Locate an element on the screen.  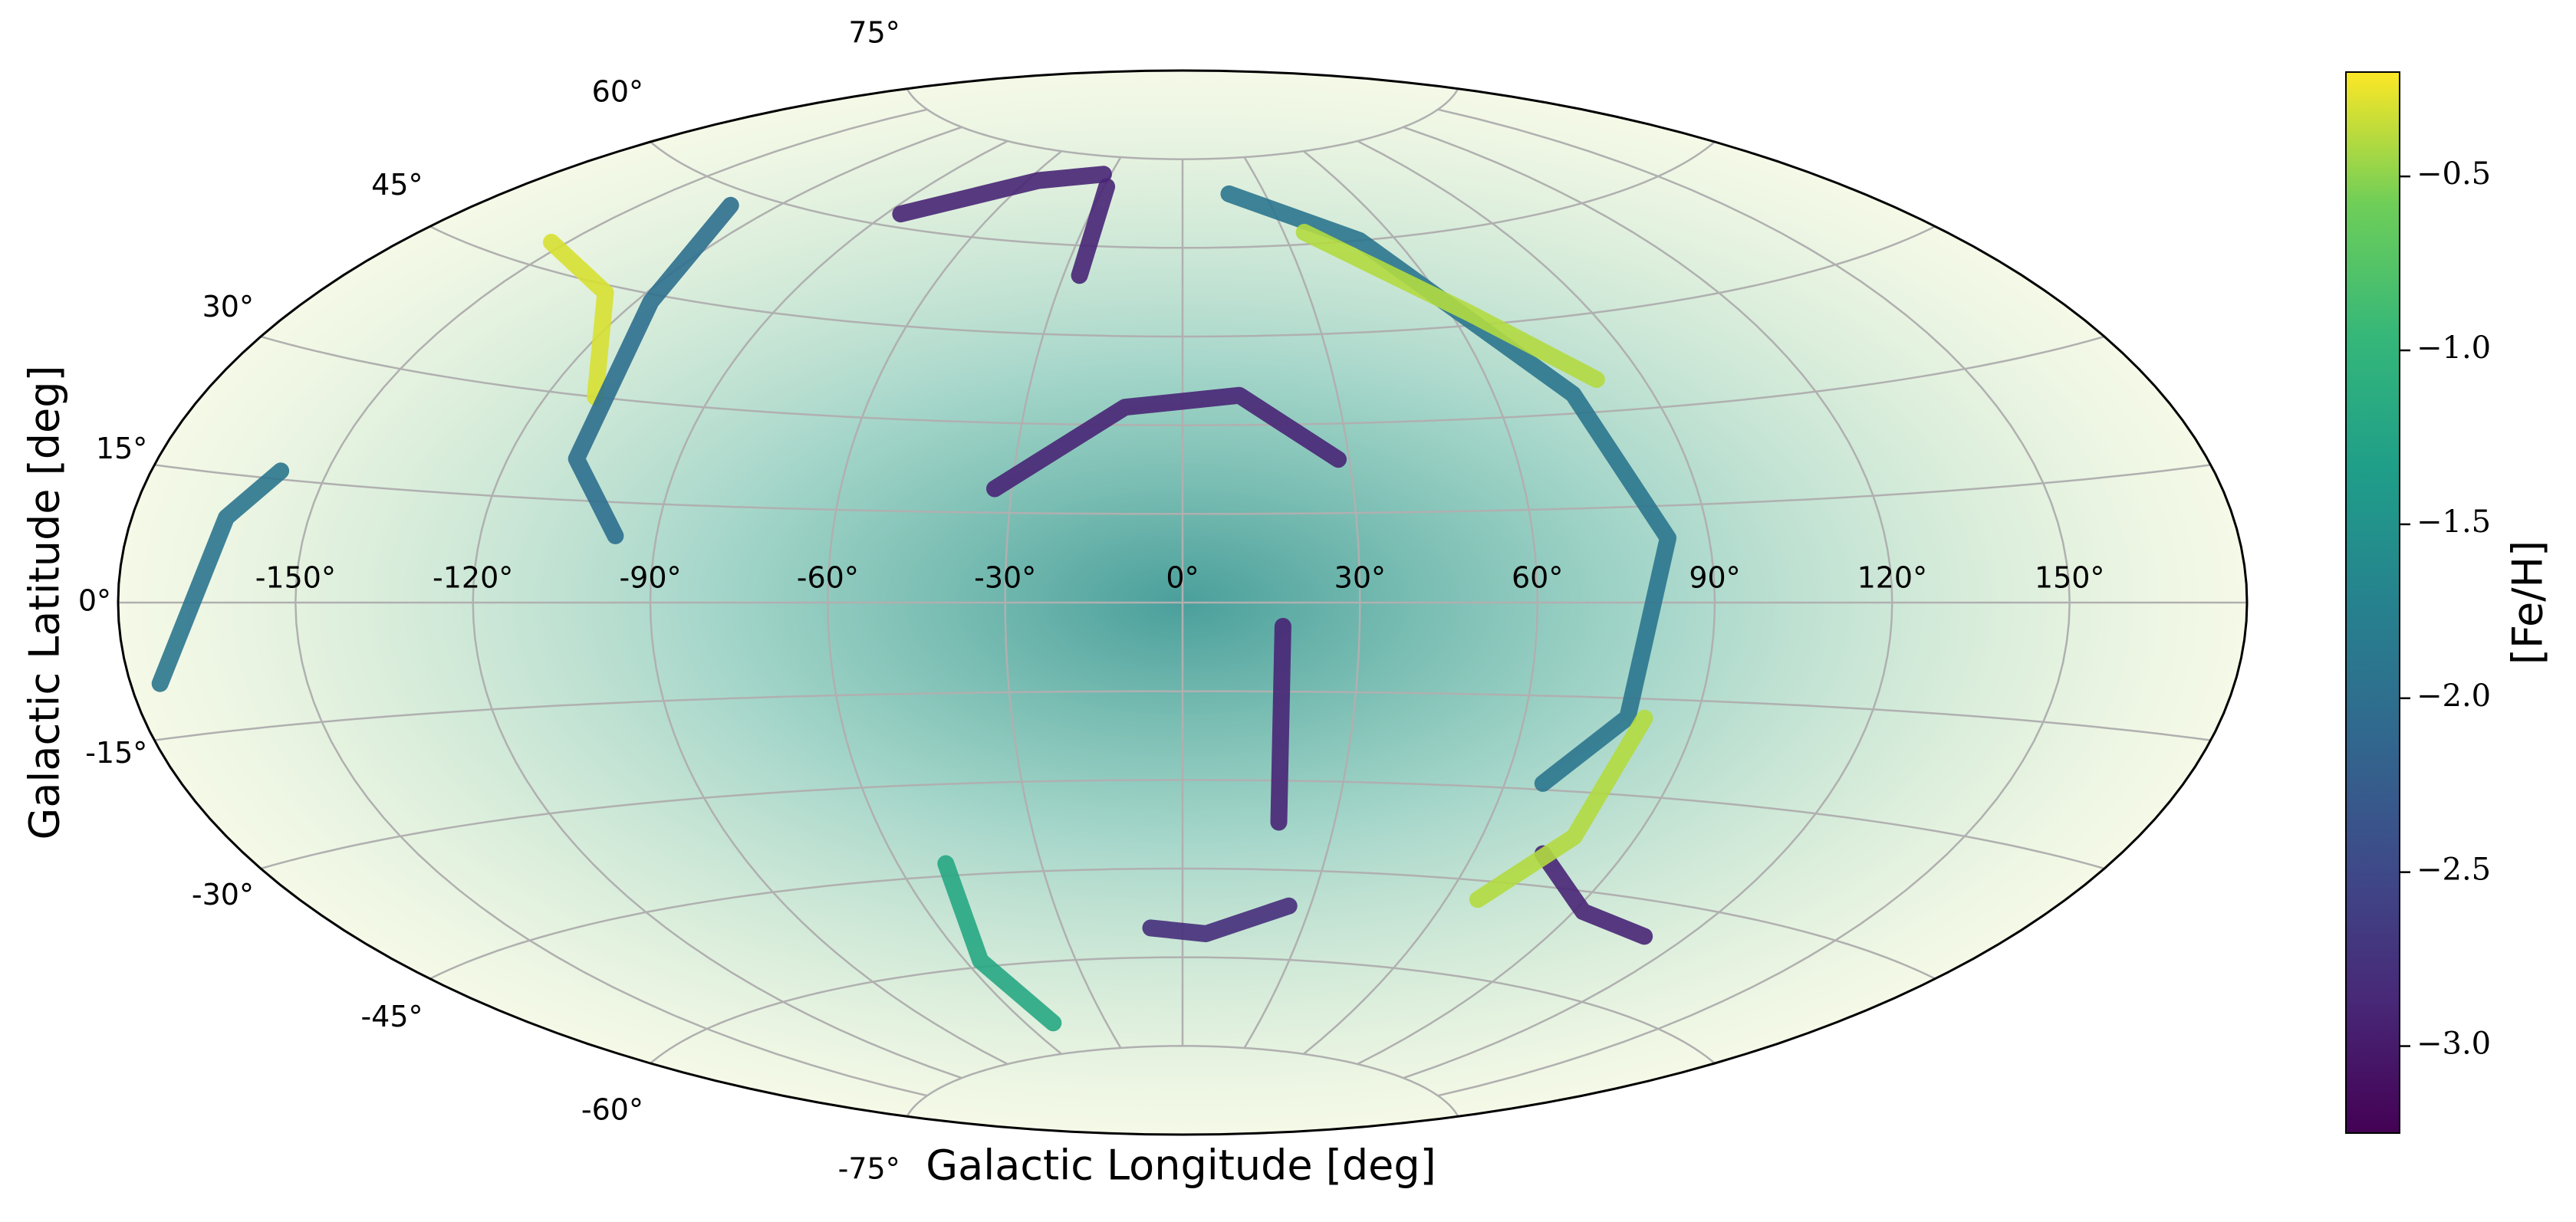
colorbar-tick-label: −2.5 is located at coordinates (2453, 870).